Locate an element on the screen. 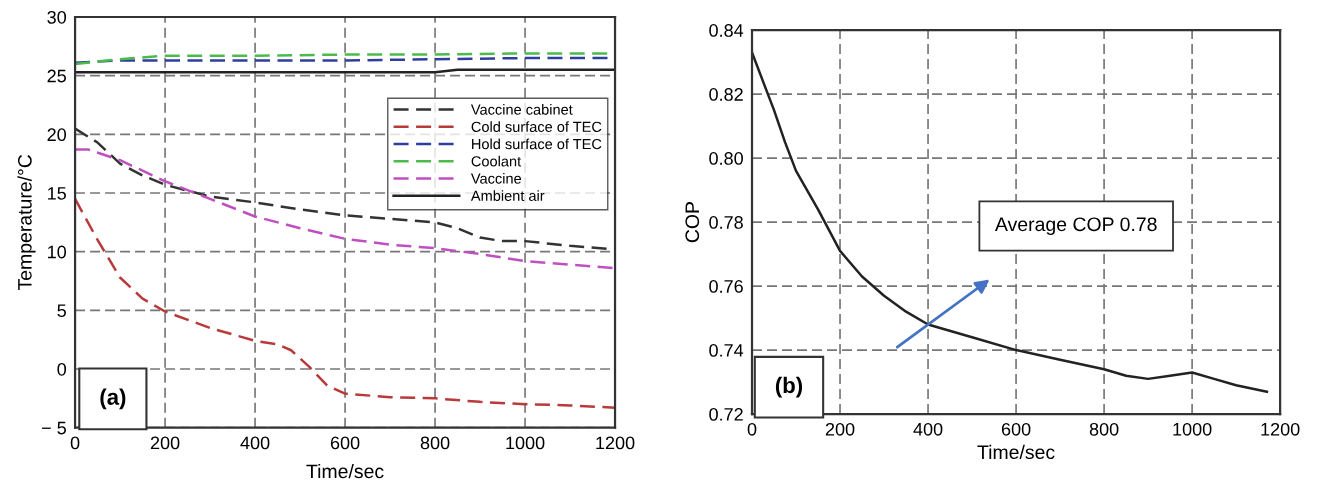 The image size is (1317, 486). y-tick-label: 0.82 is located at coordinates (726, 94).